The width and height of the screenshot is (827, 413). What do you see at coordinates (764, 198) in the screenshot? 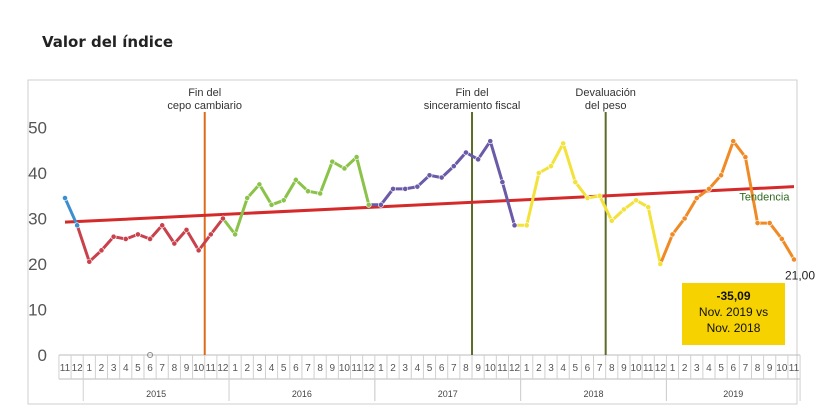
I see `trend-label: Tendencia` at bounding box center [764, 198].